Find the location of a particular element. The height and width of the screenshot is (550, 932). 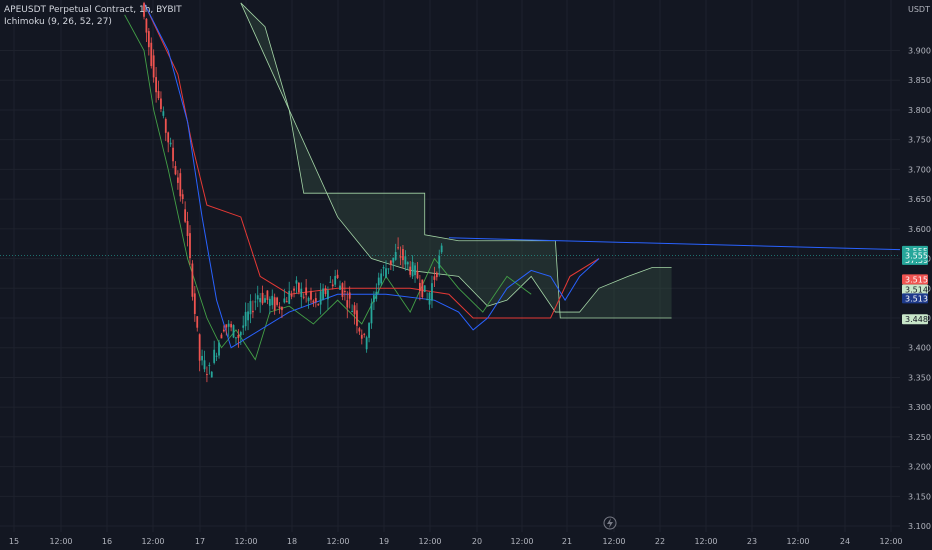

price-tick-label: 3.100 is located at coordinates (919, 526).